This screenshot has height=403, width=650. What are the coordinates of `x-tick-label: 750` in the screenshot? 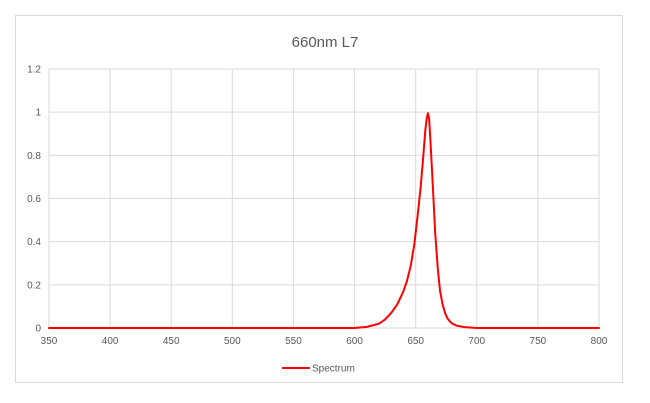 It's located at (538, 341).